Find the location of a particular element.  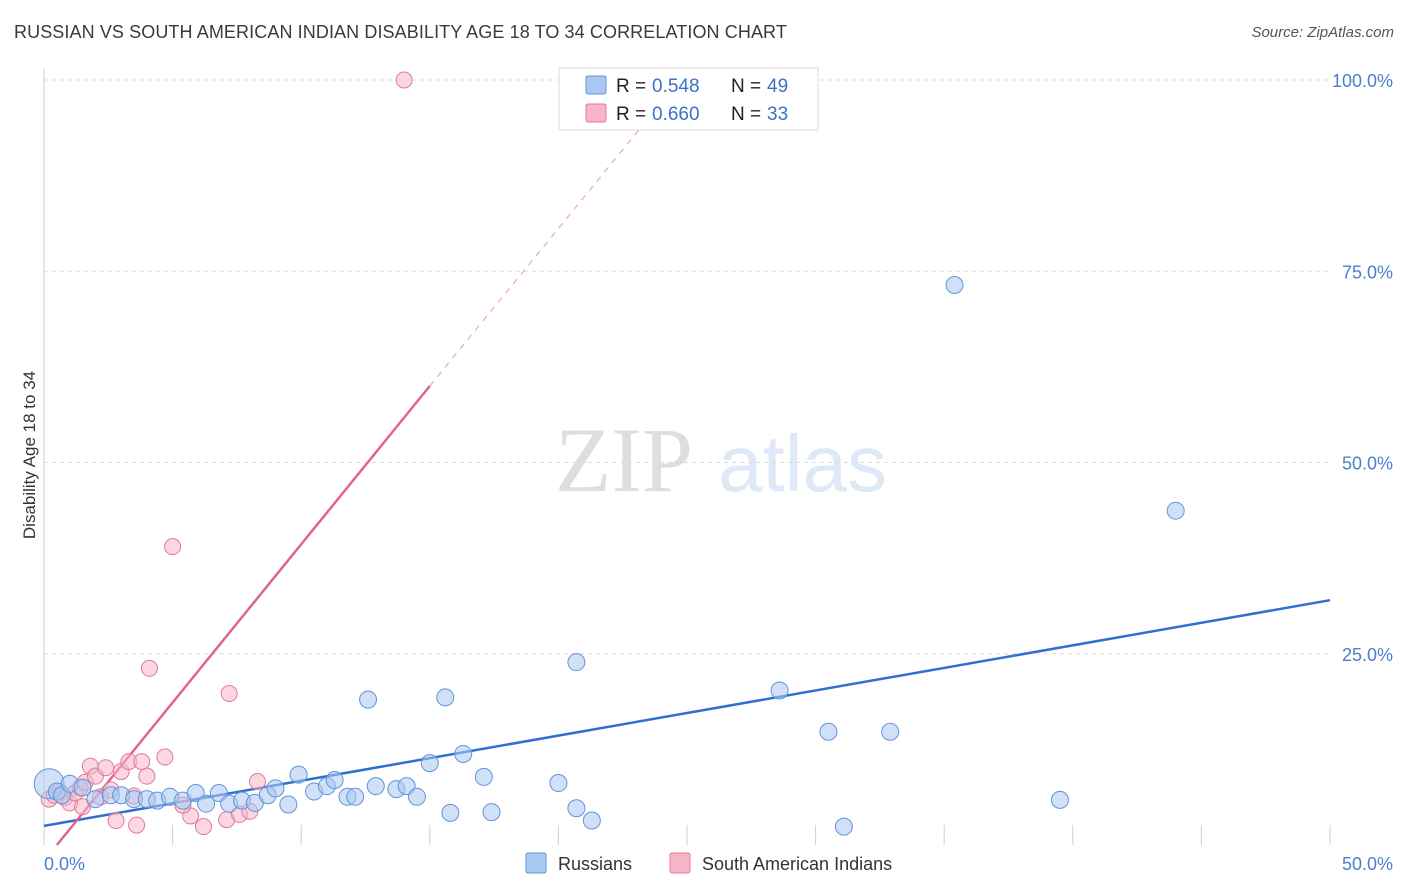

y-tick-label-0: 100.0% is located at coordinates (1362, 81).